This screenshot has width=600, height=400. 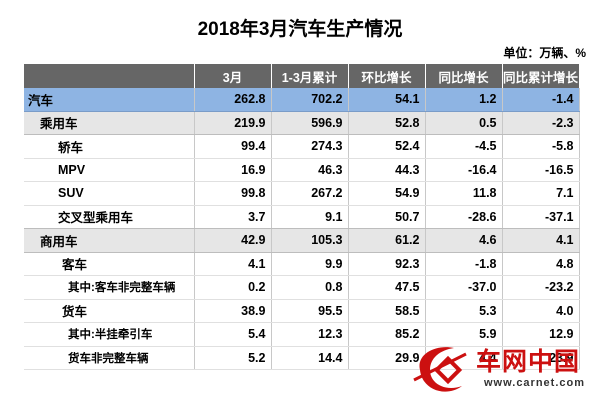 I want to click on row-label: 商用车, so click(x=109, y=240).